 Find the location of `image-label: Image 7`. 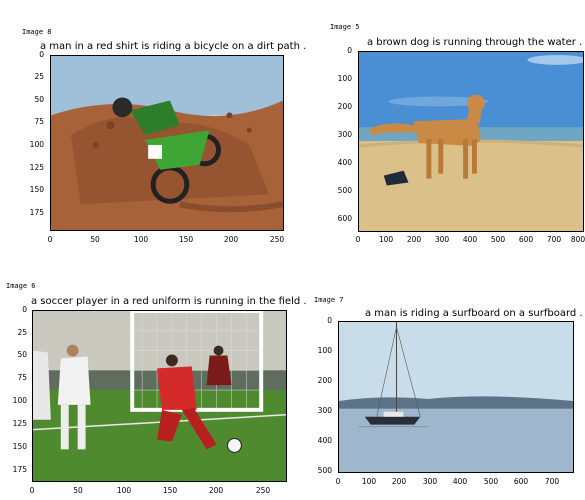

image-label: Image 7 is located at coordinates (329, 300).